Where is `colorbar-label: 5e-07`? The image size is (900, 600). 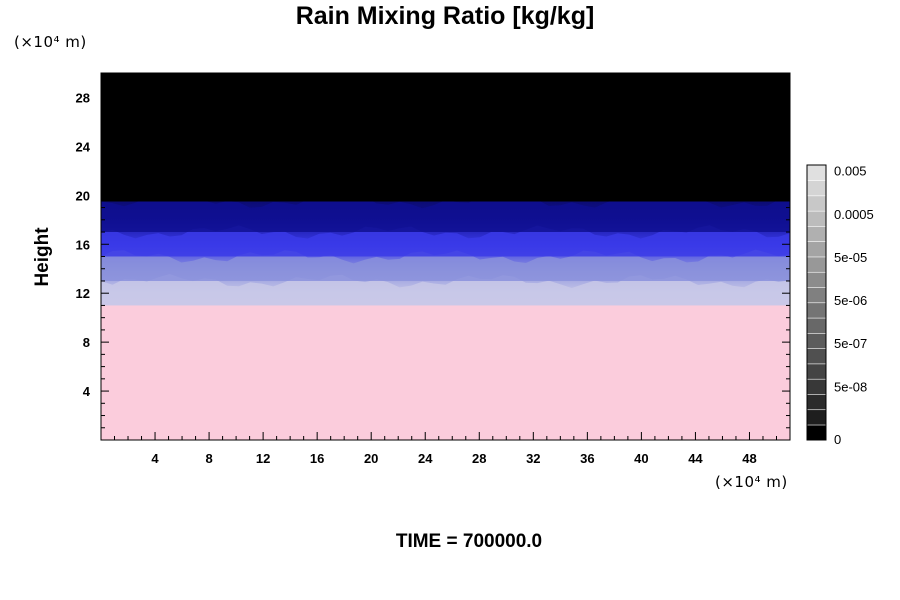
colorbar-label: 5e-07 is located at coordinates (850, 343).